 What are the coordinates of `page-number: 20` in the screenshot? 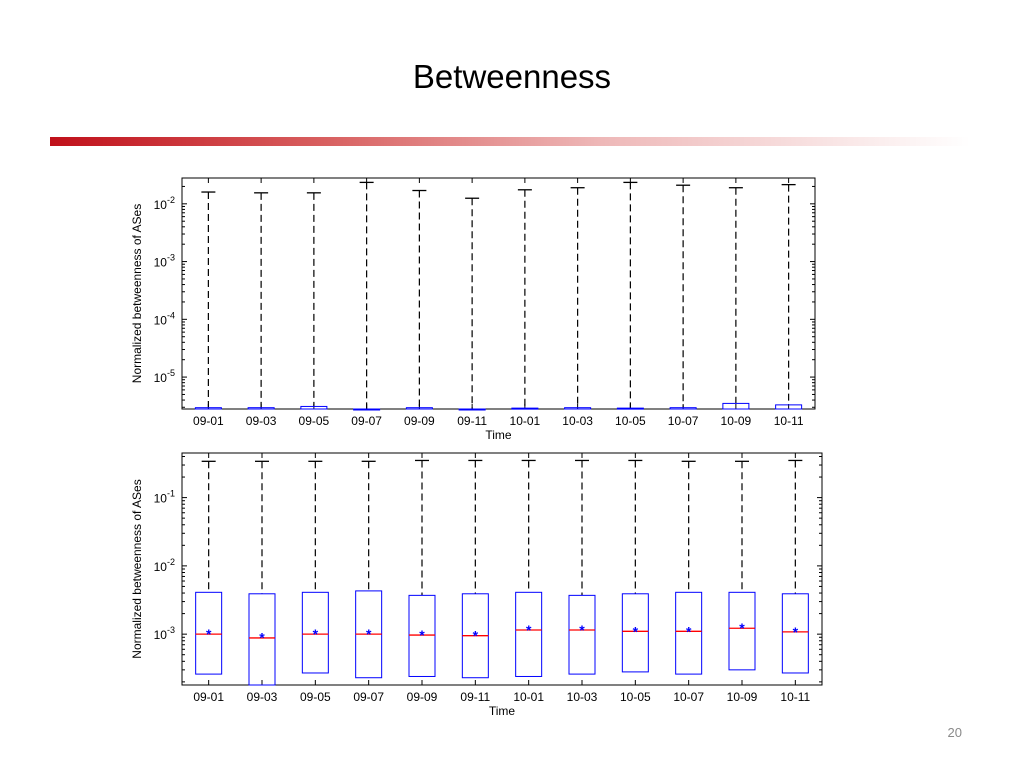 It's located at (954, 732).